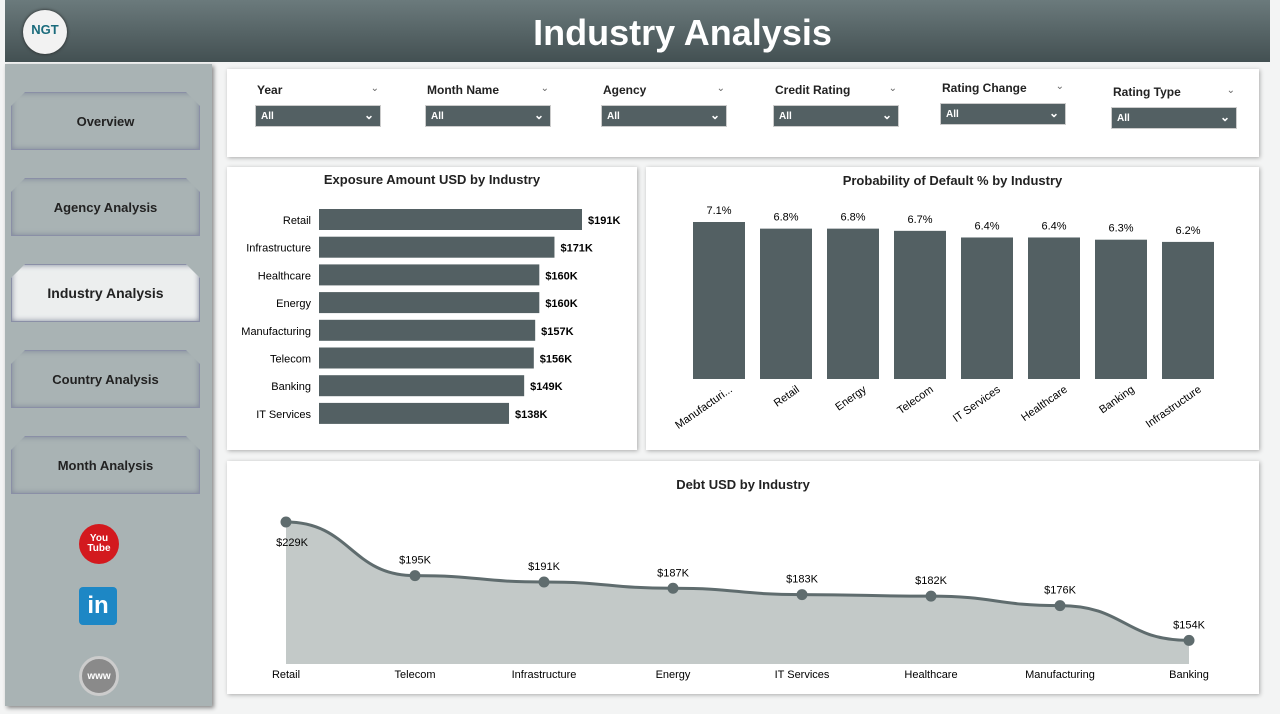 This screenshot has width=1280, height=714. Describe the element at coordinates (673, 573) in the screenshot. I see `data-label: $187K` at that location.